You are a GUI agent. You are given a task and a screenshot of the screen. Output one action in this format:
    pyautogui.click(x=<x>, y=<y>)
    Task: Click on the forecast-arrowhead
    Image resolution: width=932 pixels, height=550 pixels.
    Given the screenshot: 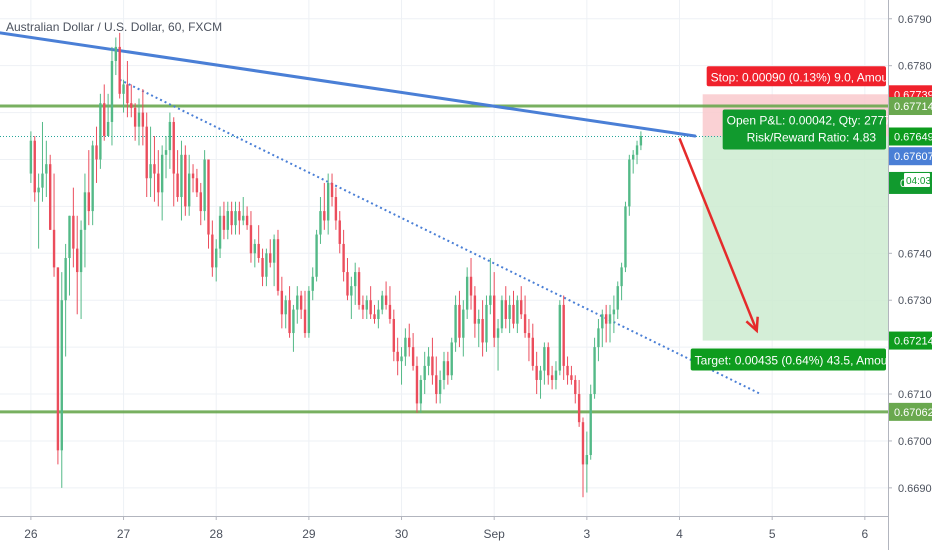 What is the action you would take?
    pyautogui.click(x=752, y=325)
    